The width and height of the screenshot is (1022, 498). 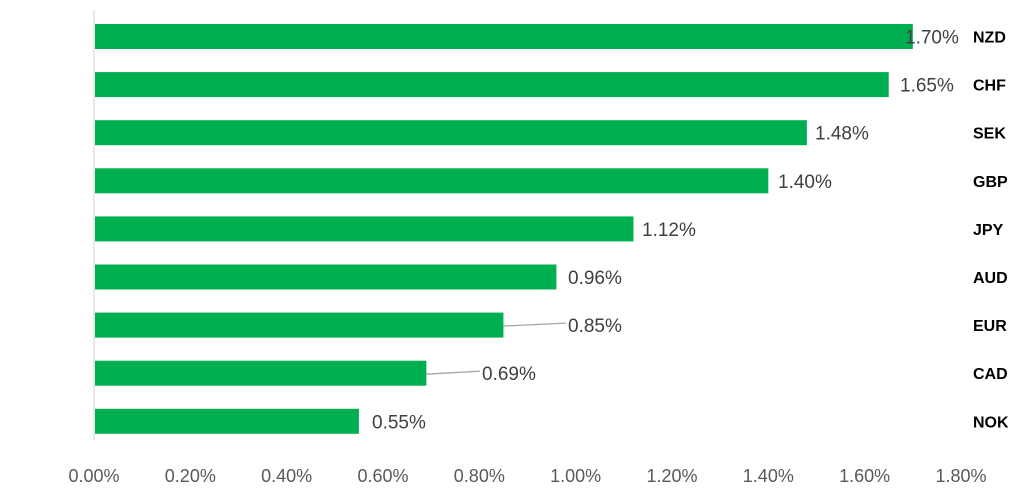 I want to click on category-label-aud: AUD, so click(x=990, y=278).